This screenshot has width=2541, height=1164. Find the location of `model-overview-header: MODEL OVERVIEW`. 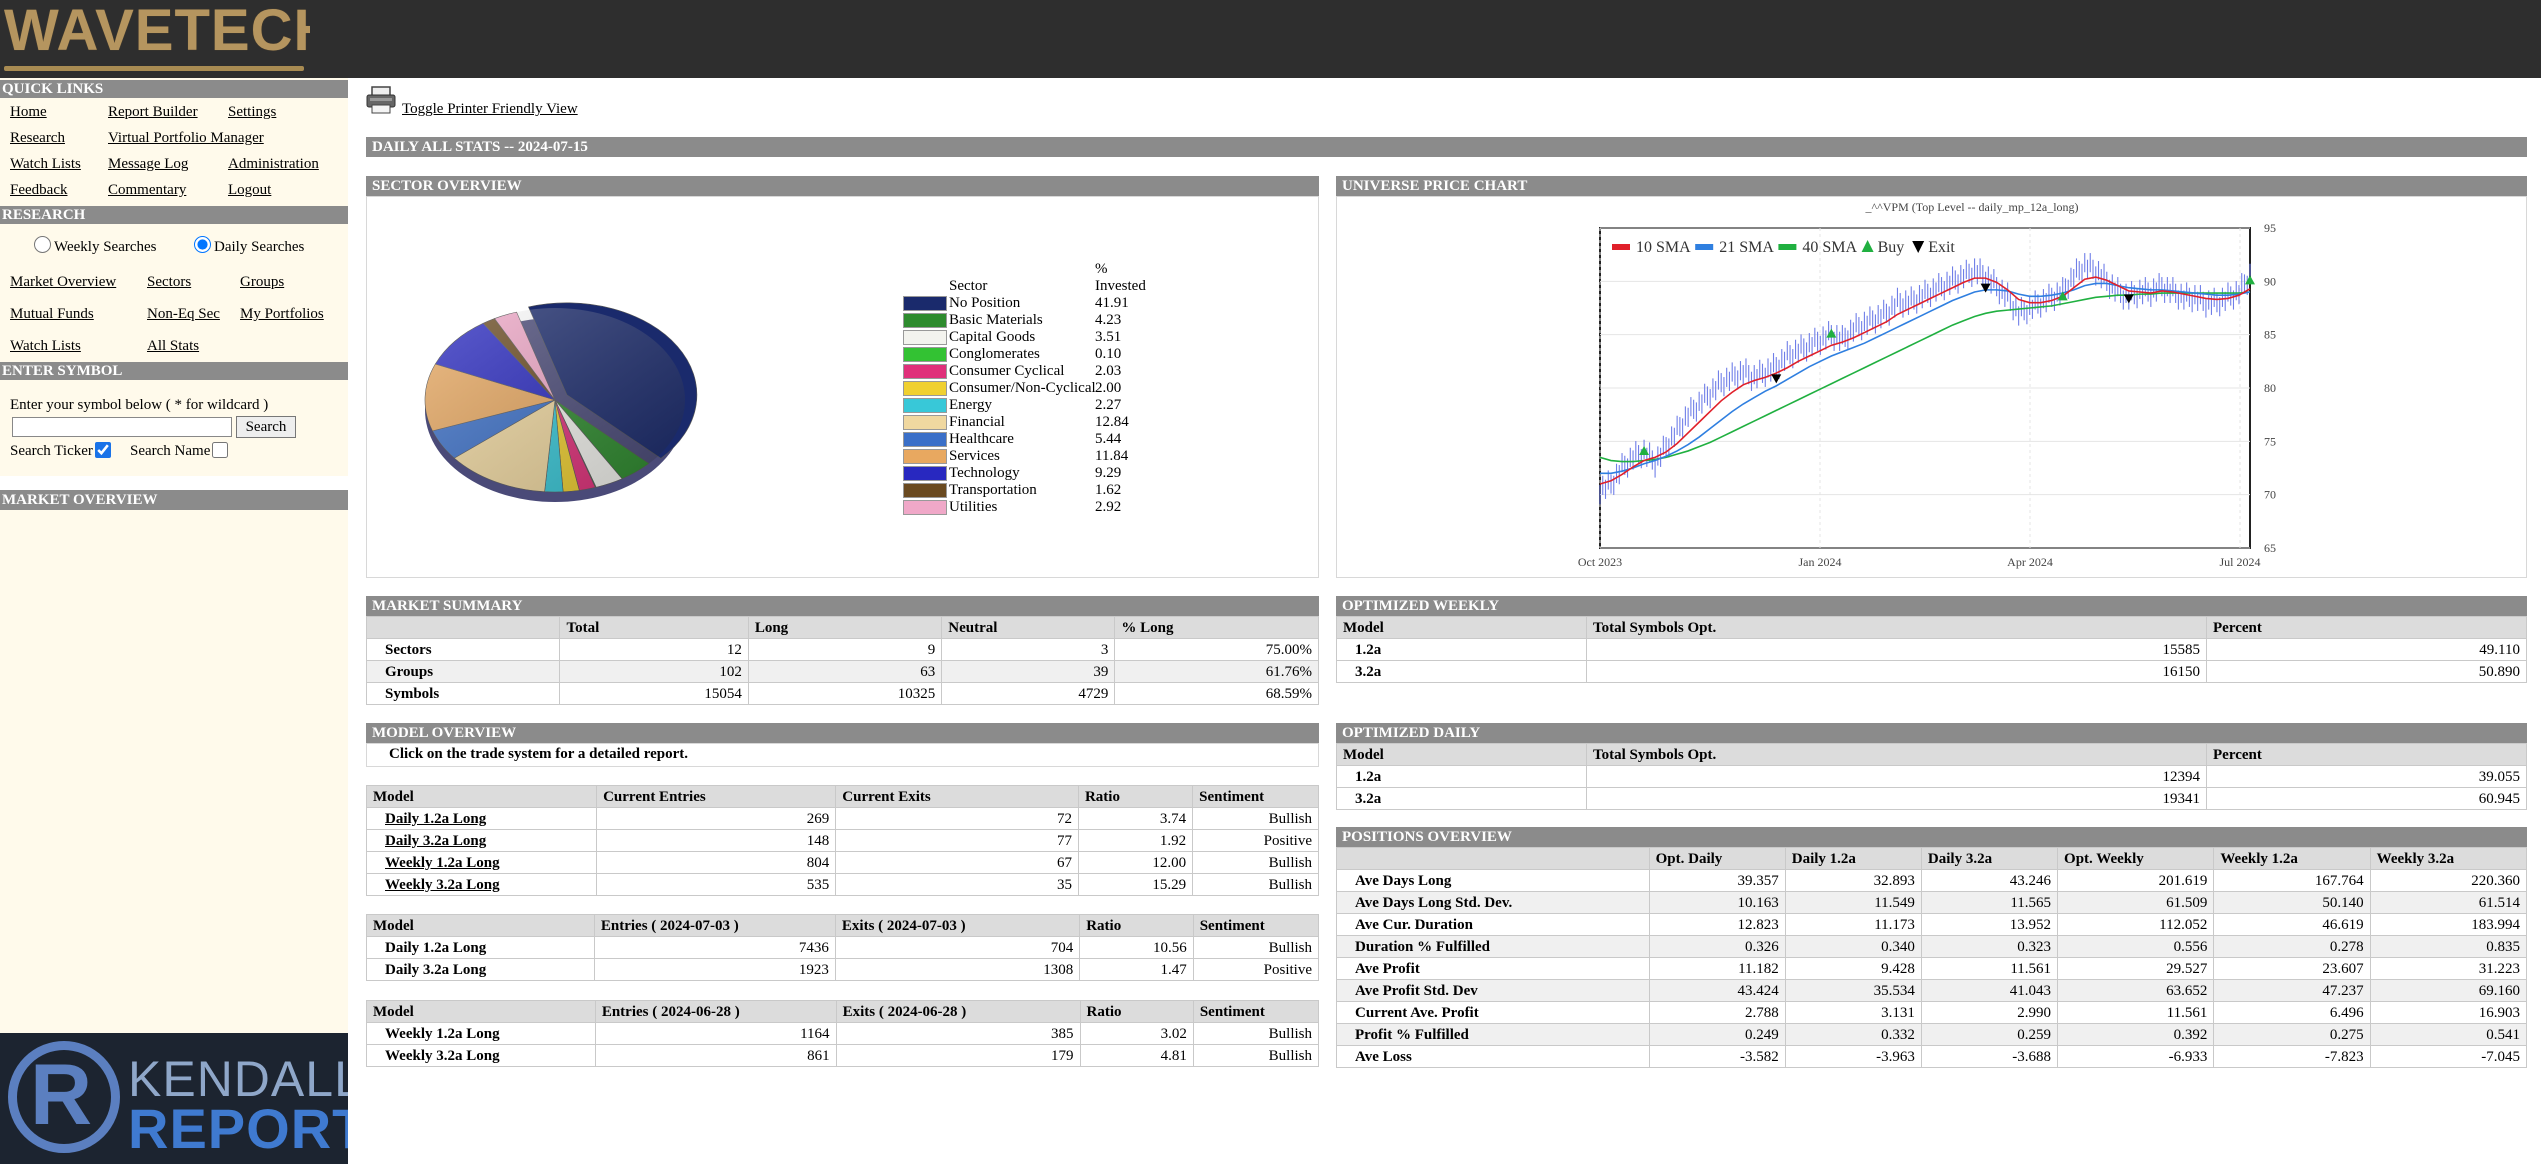

model-overview-header: MODEL OVERVIEW is located at coordinates (842, 733).